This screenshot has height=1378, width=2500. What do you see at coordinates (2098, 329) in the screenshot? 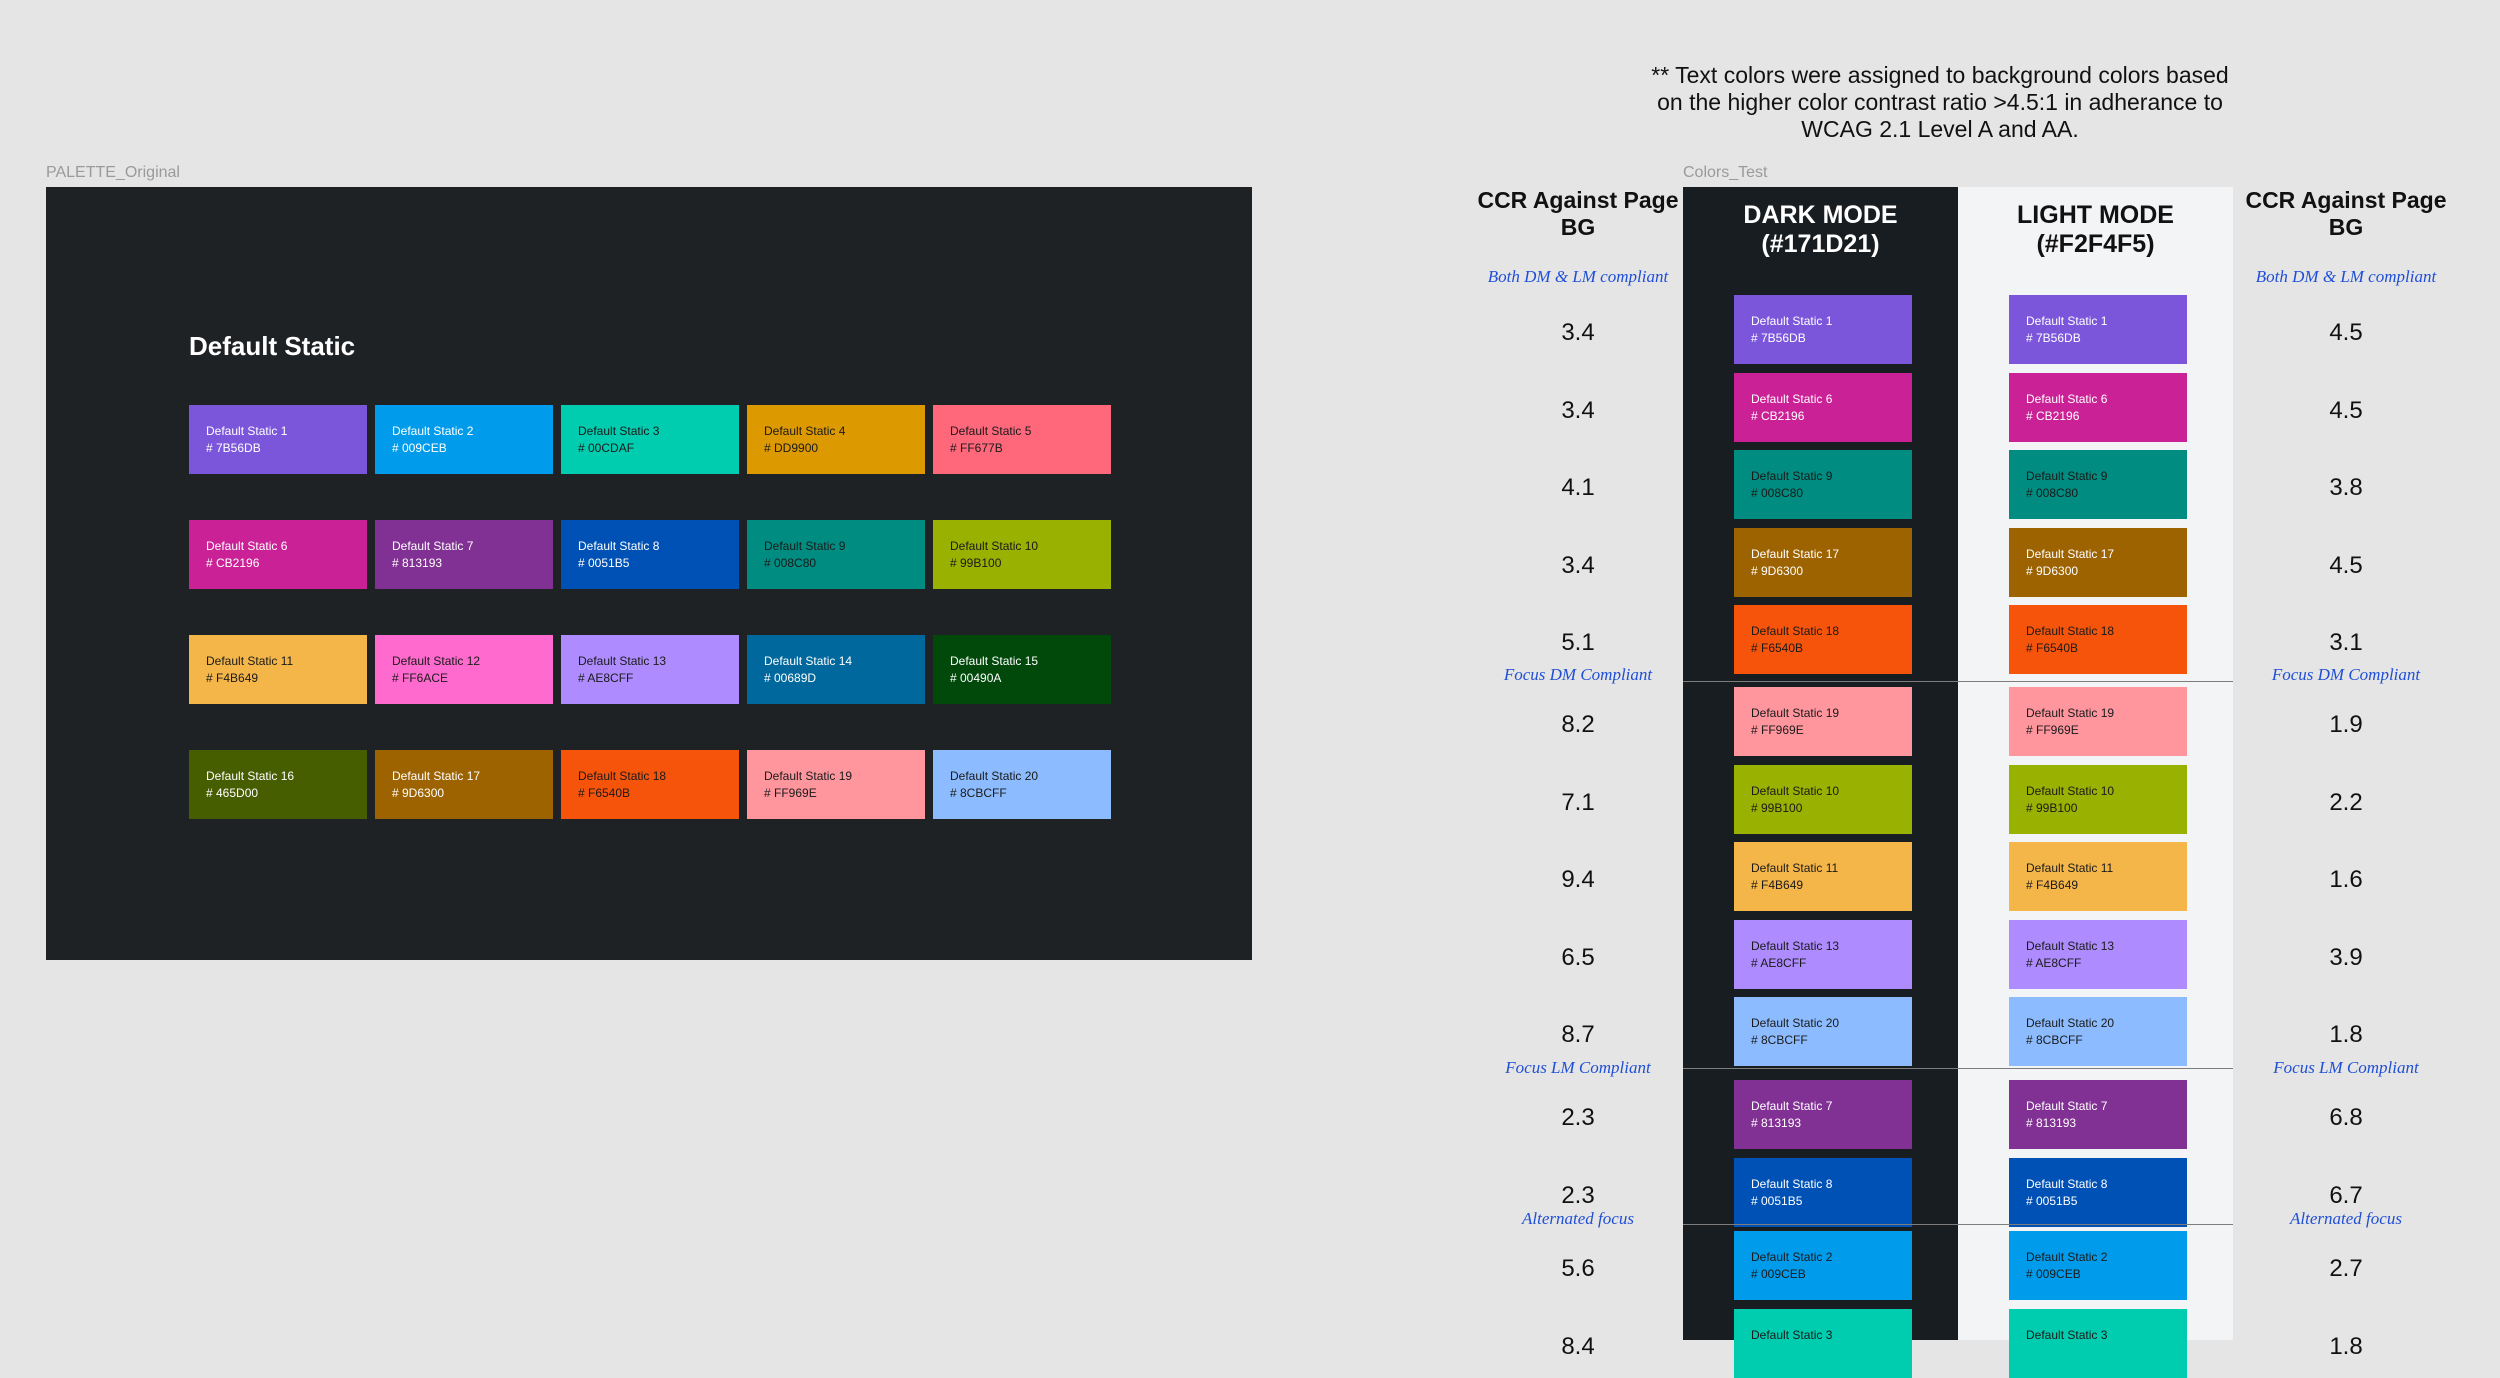
I see `light-swatch: Default Static 1 # 7B56DB` at bounding box center [2098, 329].